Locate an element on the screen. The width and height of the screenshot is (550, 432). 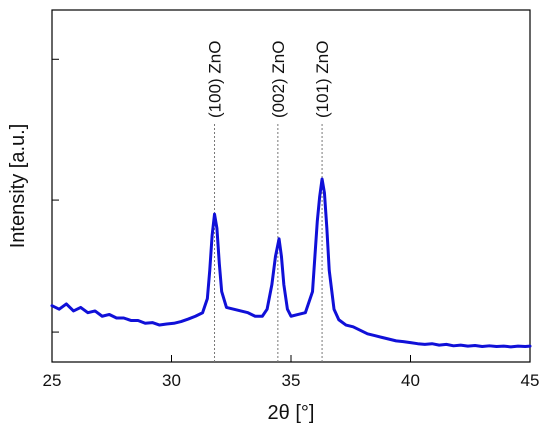
x-tick-label-1: 30 is located at coordinates (171, 380).